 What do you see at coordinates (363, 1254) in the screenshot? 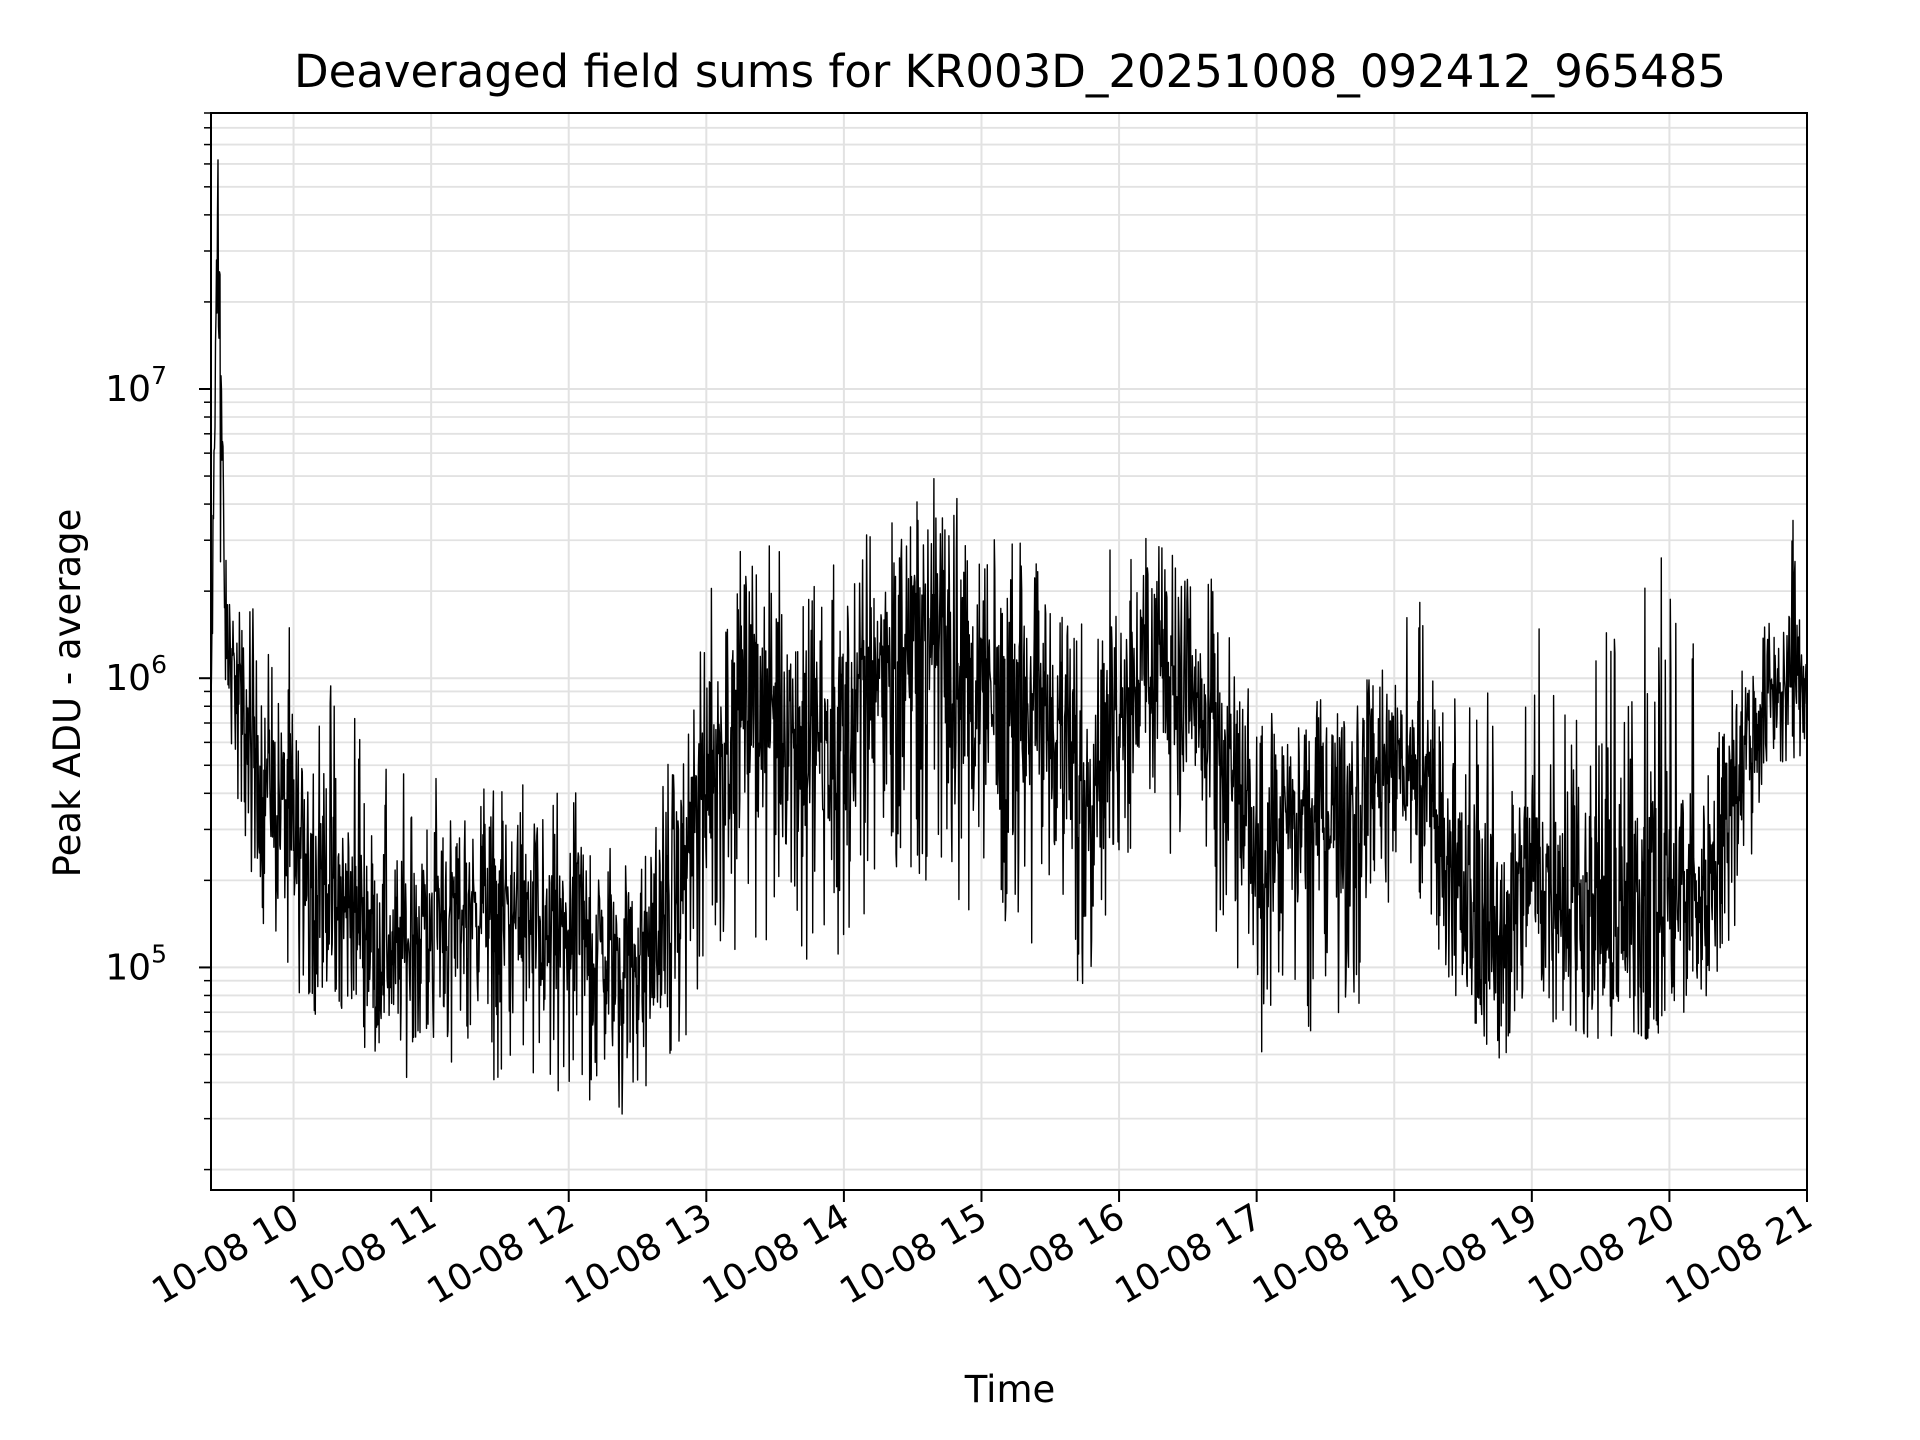
I see `x-tick-label: 10-08 11` at bounding box center [363, 1254].